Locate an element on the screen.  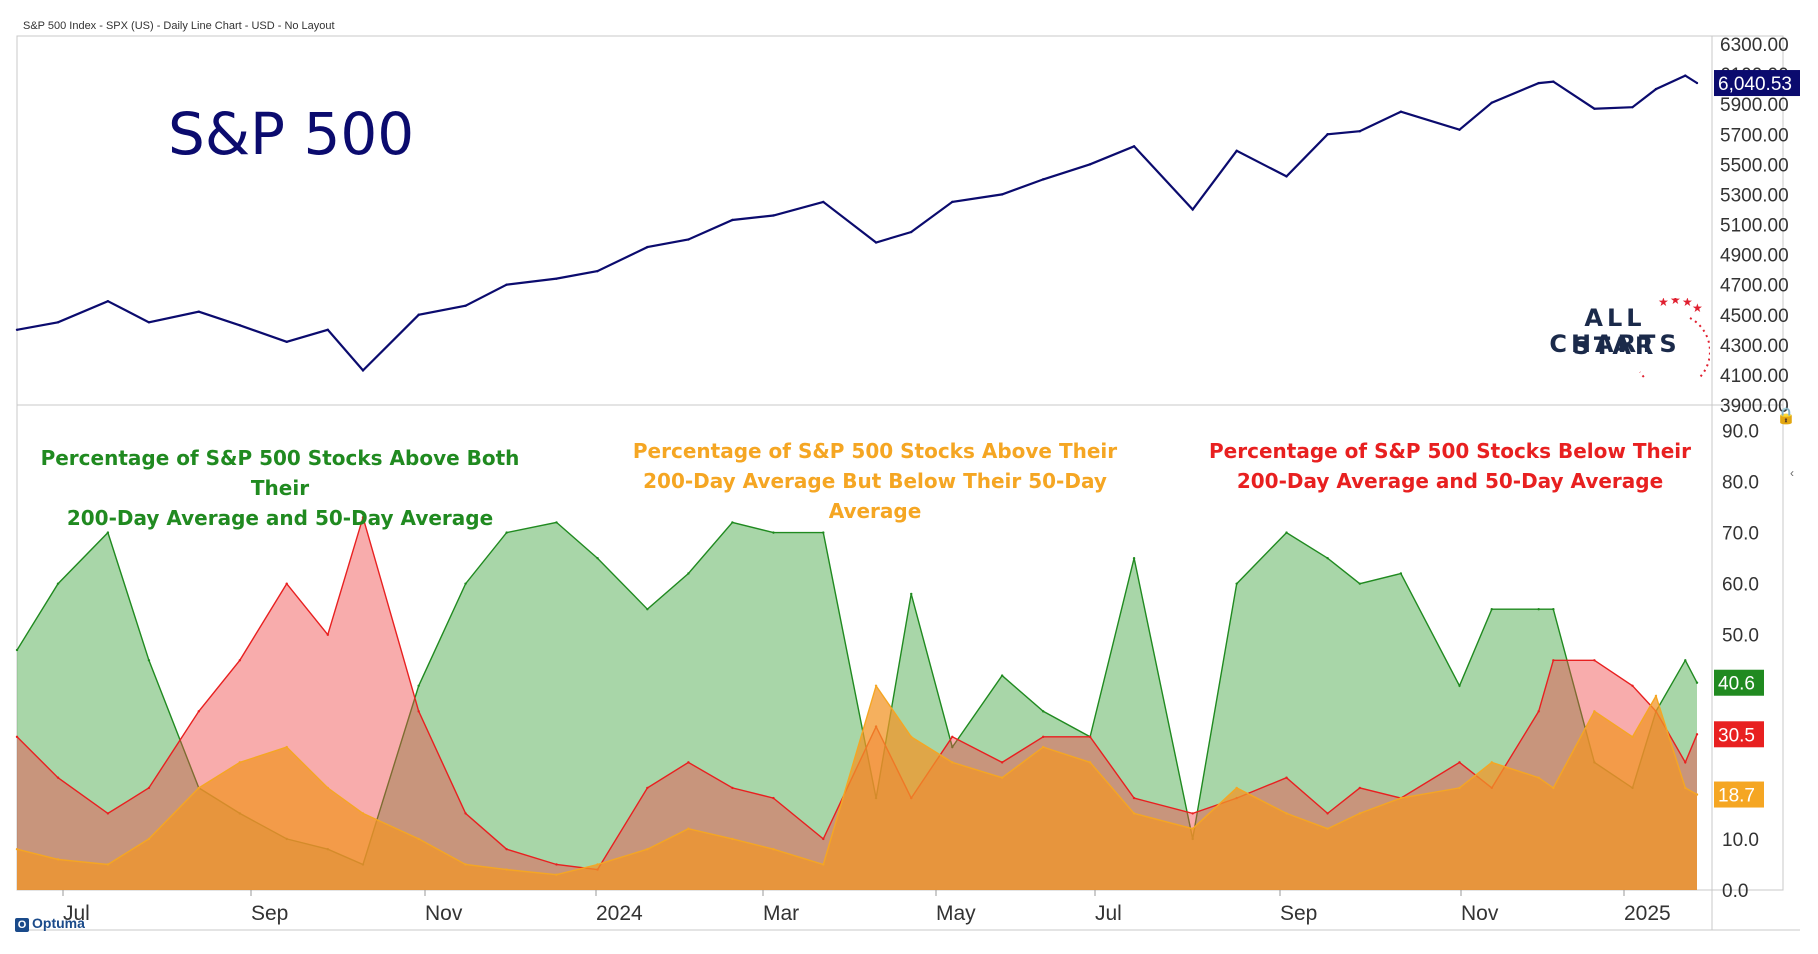
optuma-icon: O is located at coordinates (22, 925).